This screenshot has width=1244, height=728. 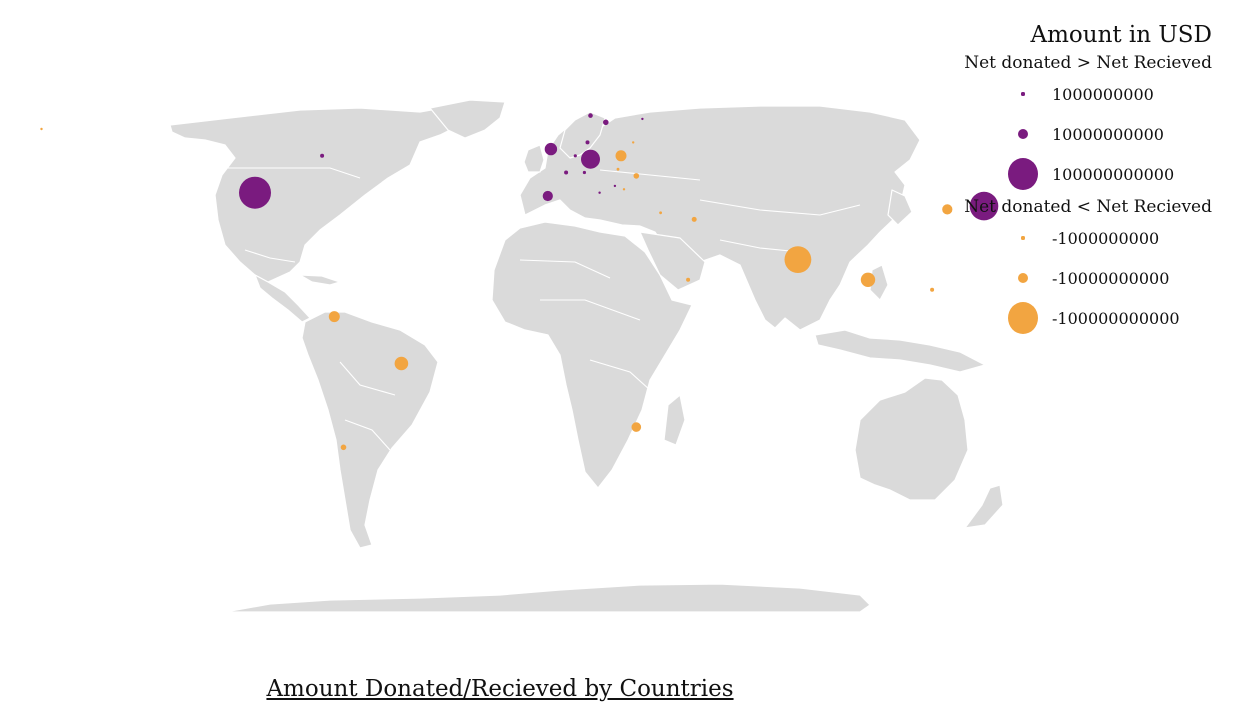 What do you see at coordinates (1088, 63) in the screenshot?
I see `legend-group-title: Net donated > Net Recieved` at bounding box center [1088, 63].